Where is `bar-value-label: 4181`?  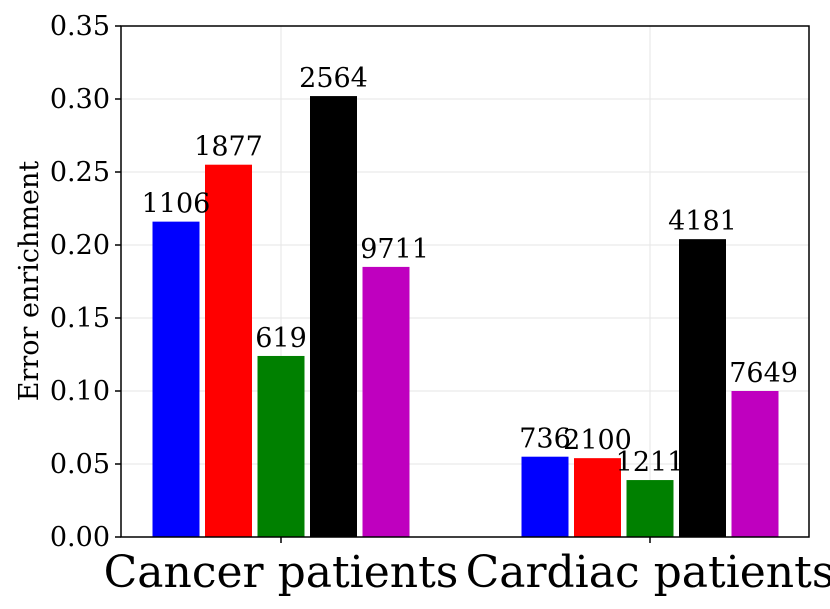
bar-value-label: 4181 is located at coordinates (702, 221).